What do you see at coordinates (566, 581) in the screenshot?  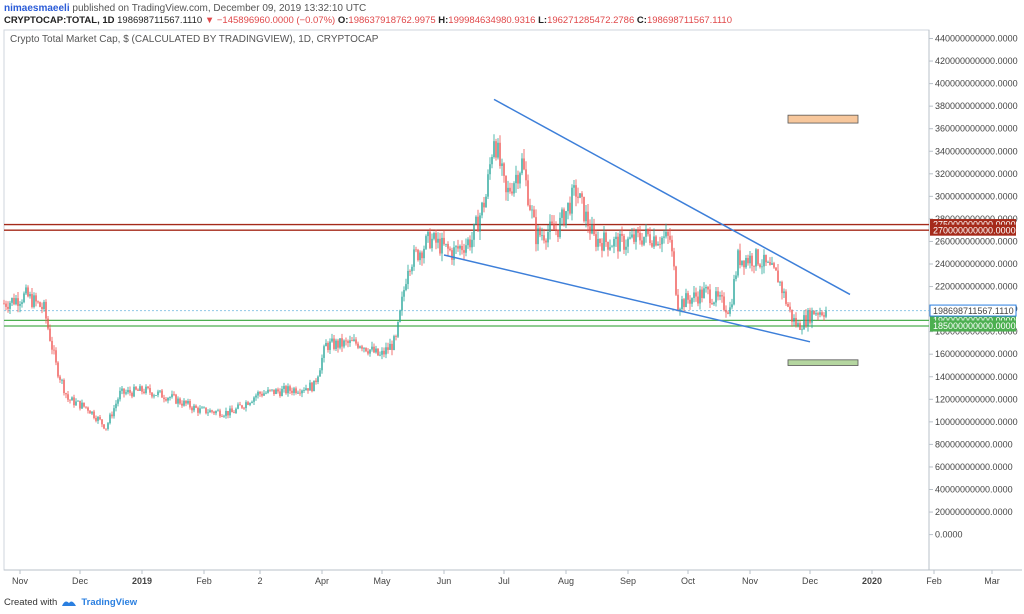 I see `x-tick-label: Aug` at bounding box center [566, 581].